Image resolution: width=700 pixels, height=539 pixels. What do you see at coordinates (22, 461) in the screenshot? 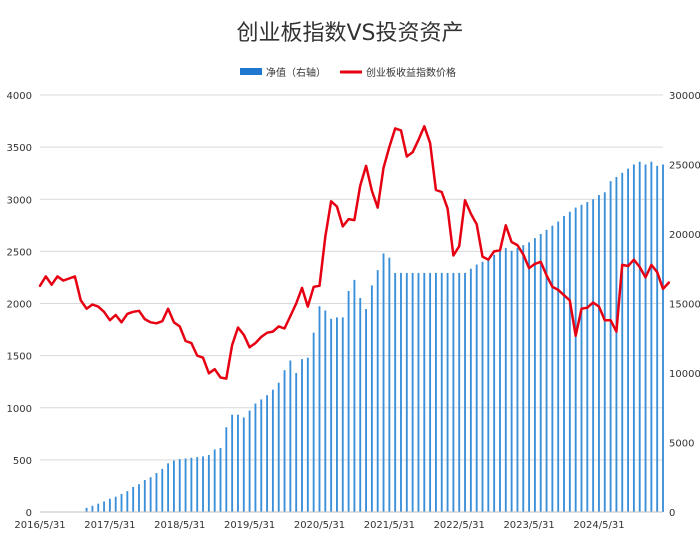
I see `y-left-tick-label: 500` at bounding box center [22, 461].